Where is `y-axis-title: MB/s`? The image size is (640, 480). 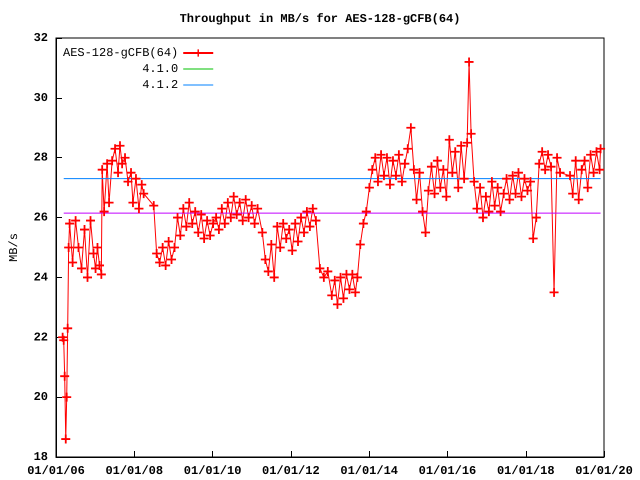 y-axis-title: MB/s is located at coordinates (14, 247).